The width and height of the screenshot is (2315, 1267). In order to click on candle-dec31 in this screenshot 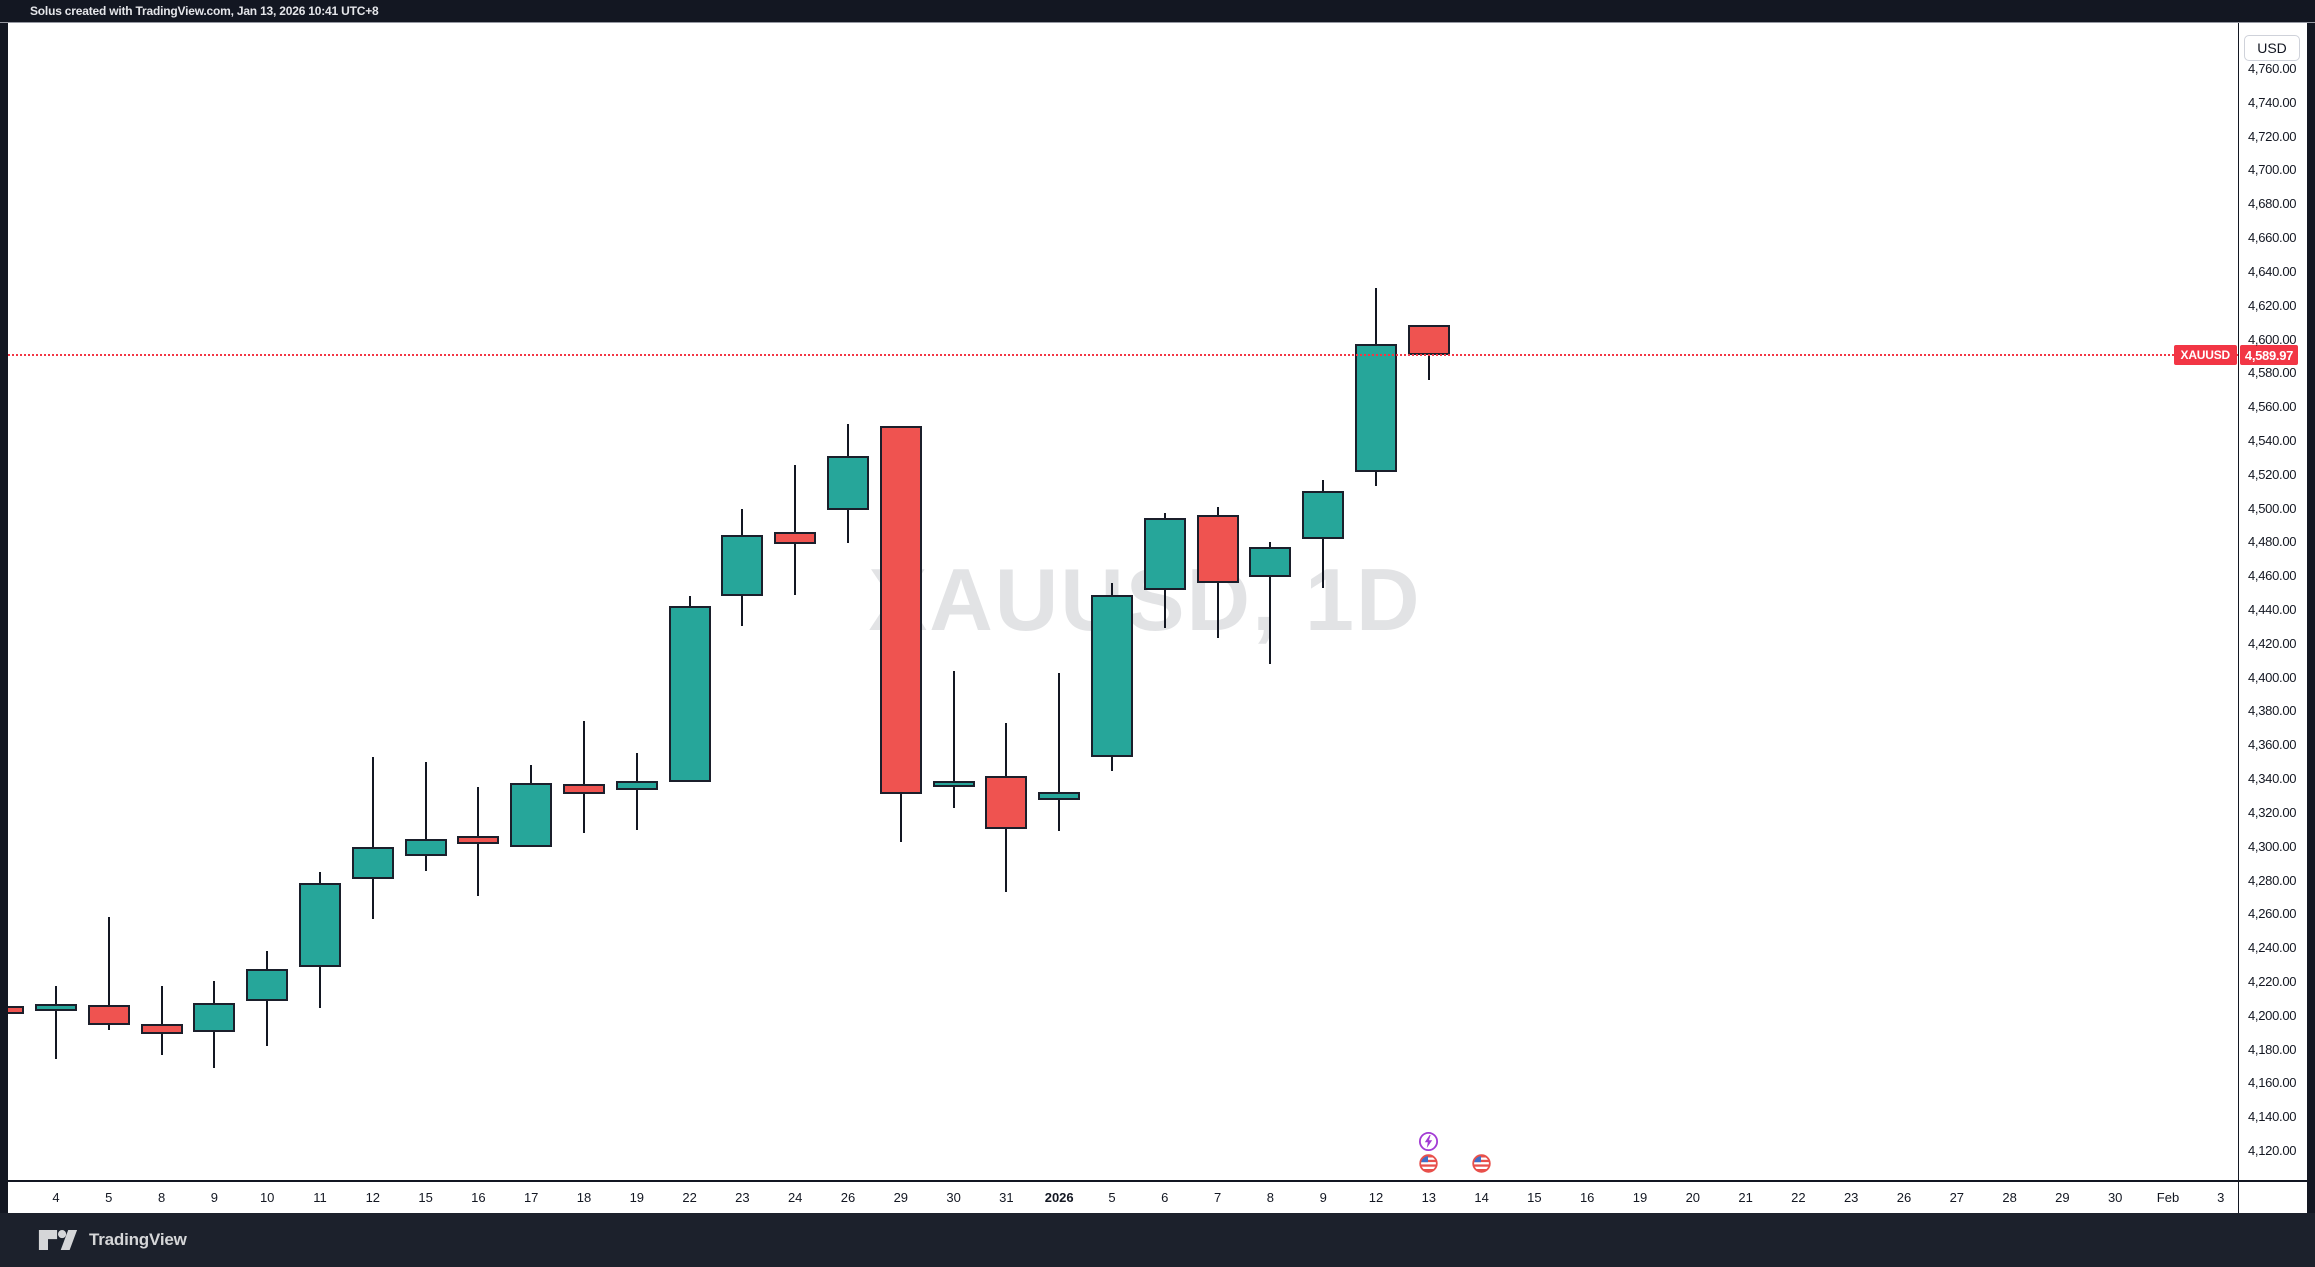, I will do `click(1006, 802)`.